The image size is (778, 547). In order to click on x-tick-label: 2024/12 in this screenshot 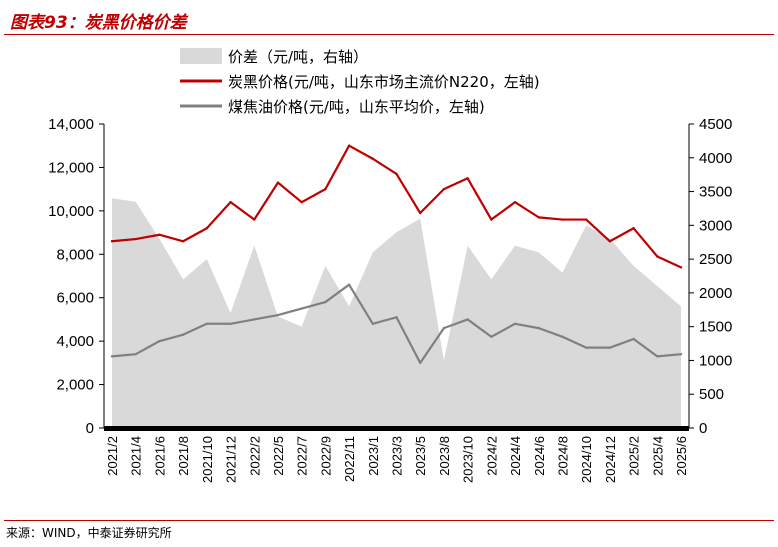, I will do `click(610, 459)`.